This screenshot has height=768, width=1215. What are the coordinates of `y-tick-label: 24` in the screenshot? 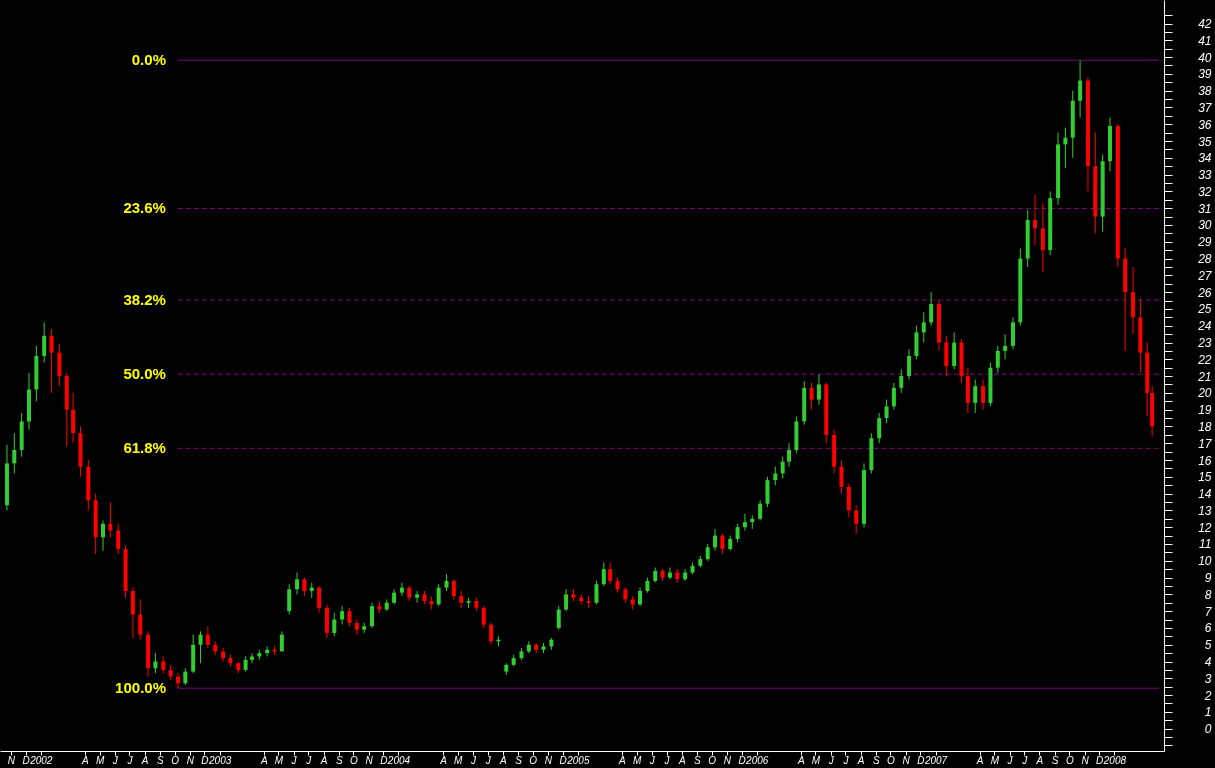 It's located at (1204, 326).